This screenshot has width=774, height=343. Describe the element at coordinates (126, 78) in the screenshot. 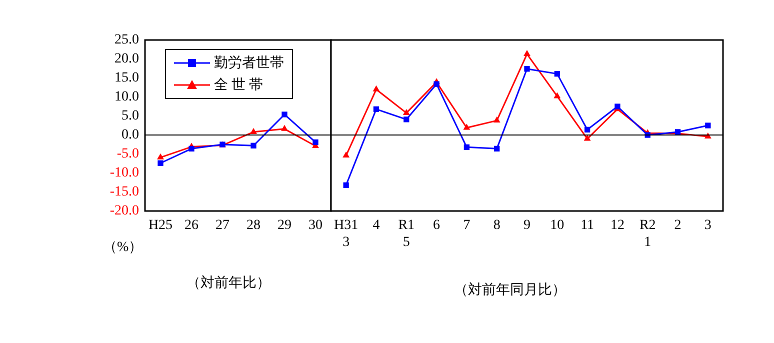

I see `y-tick-label: 15.0` at that location.